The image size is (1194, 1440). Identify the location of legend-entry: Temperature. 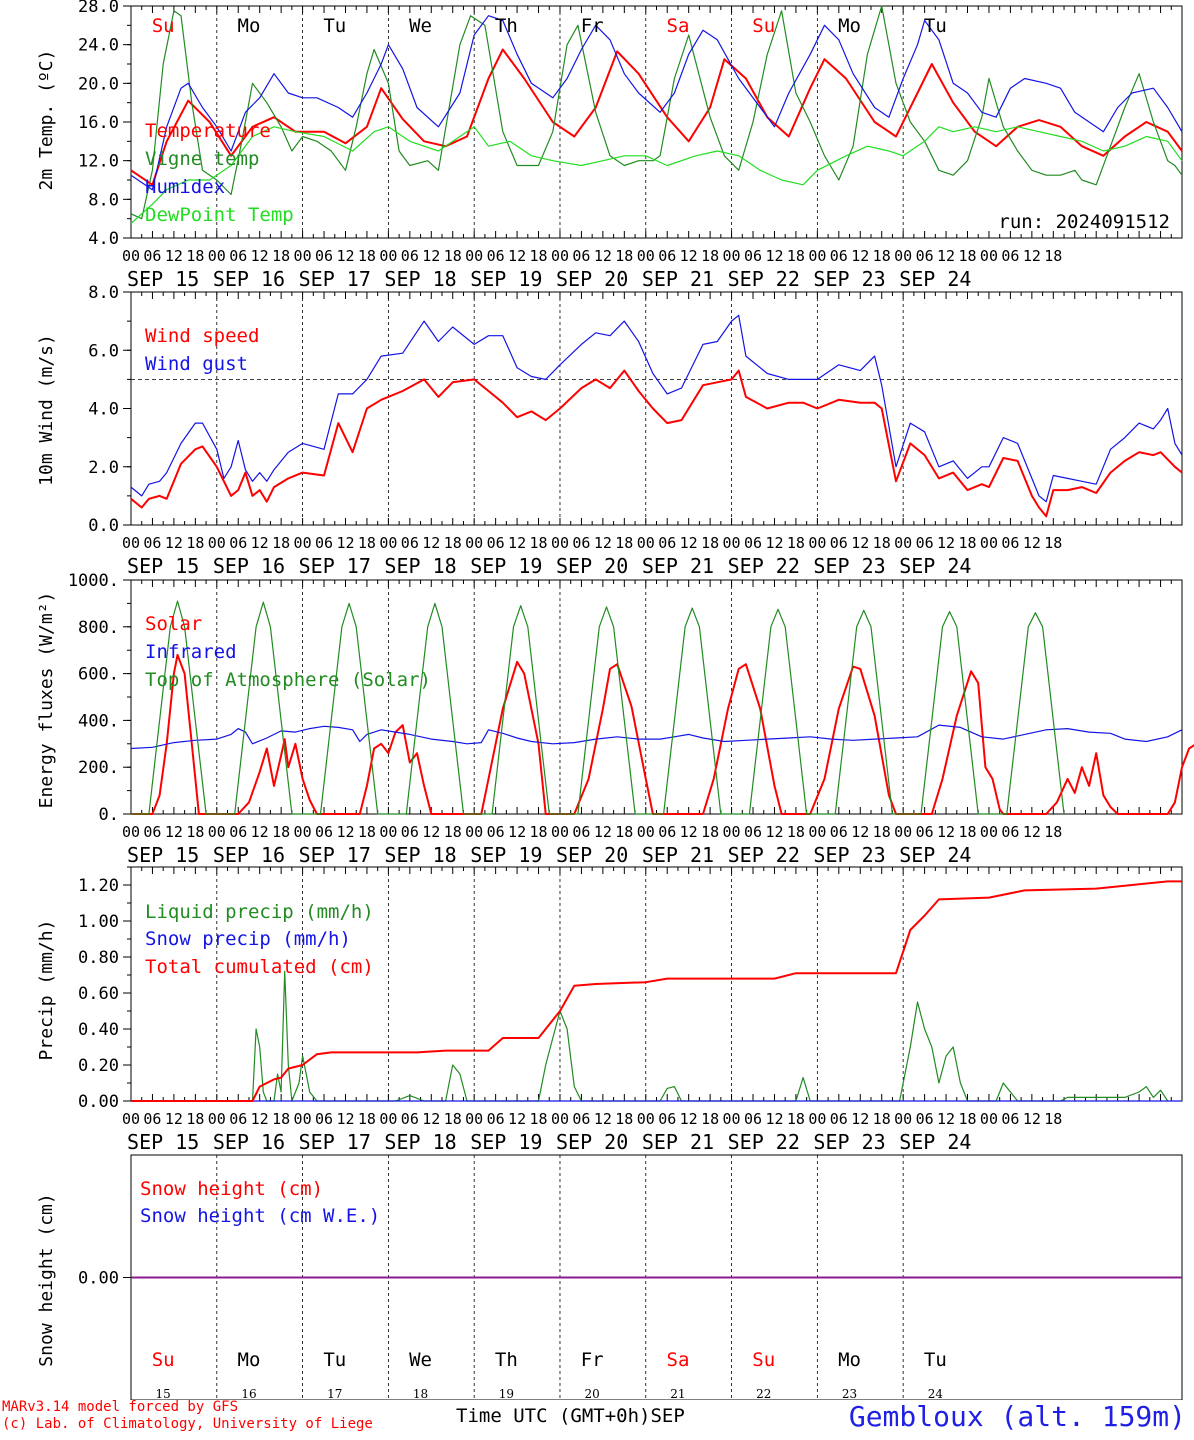
(208, 131).